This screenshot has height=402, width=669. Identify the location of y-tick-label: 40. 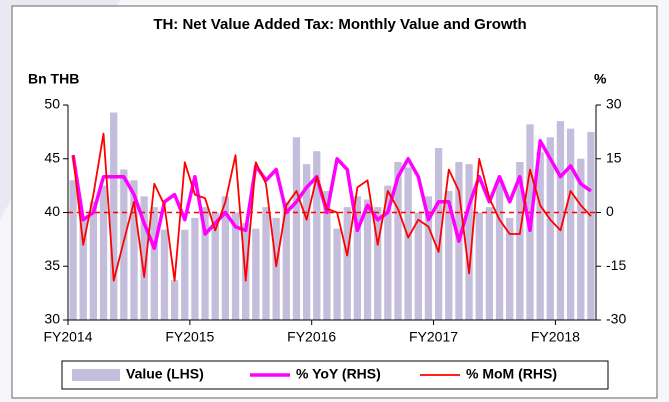
(52, 211).